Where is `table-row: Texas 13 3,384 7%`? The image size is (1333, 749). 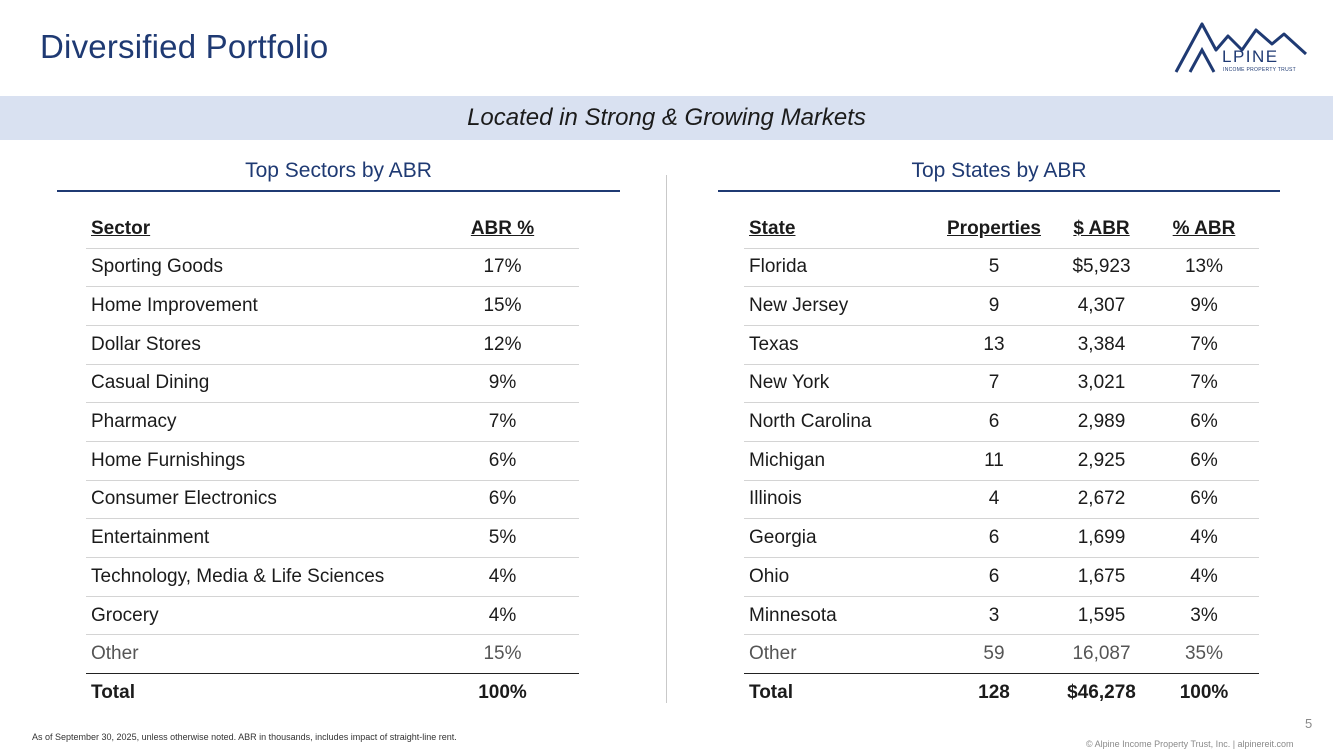 table-row: Texas 13 3,384 7% is located at coordinates (1001, 345).